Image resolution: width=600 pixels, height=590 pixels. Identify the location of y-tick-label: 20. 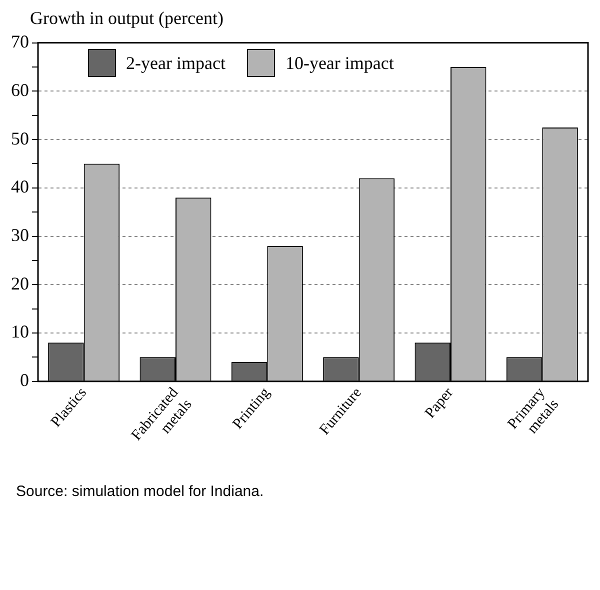
(20, 283).